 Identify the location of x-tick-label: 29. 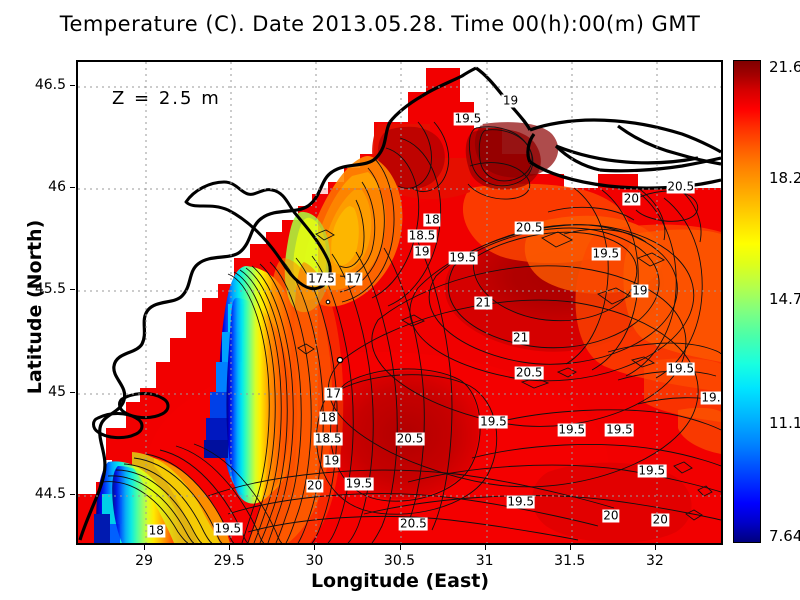
(144, 561).